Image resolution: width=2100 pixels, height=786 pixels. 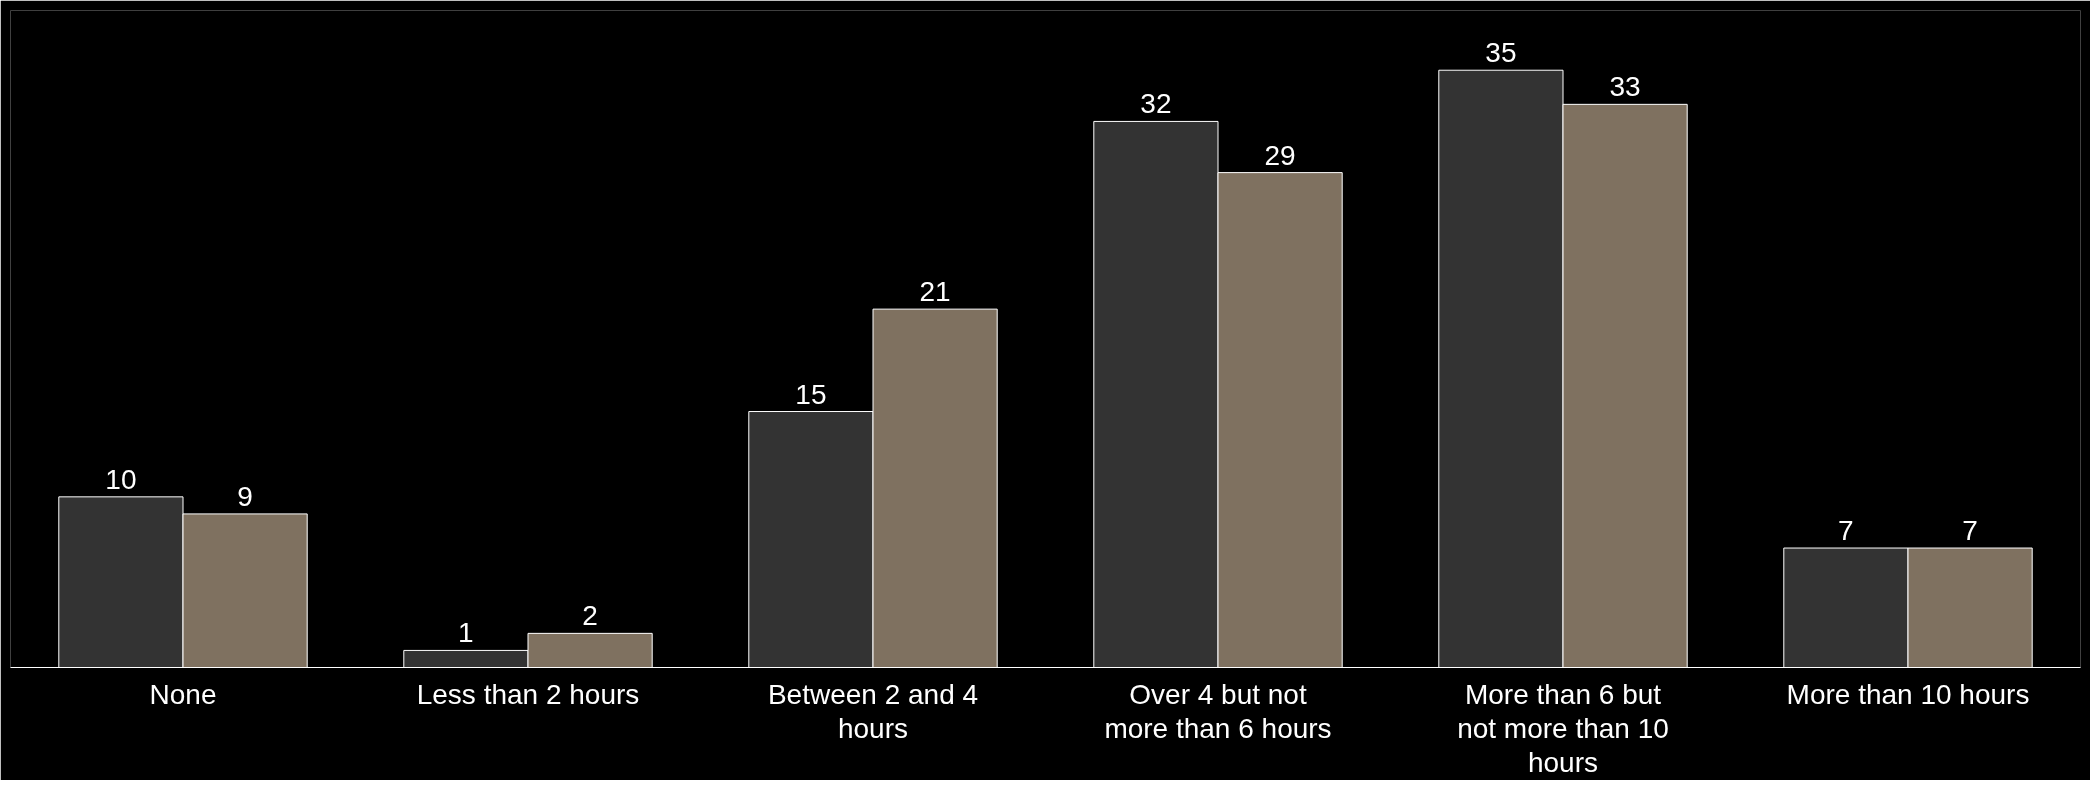 What do you see at coordinates (1563, 728) in the screenshot?
I see `x-tick-label: More than 6 but not more than 10 hours` at bounding box center [1563, 728].